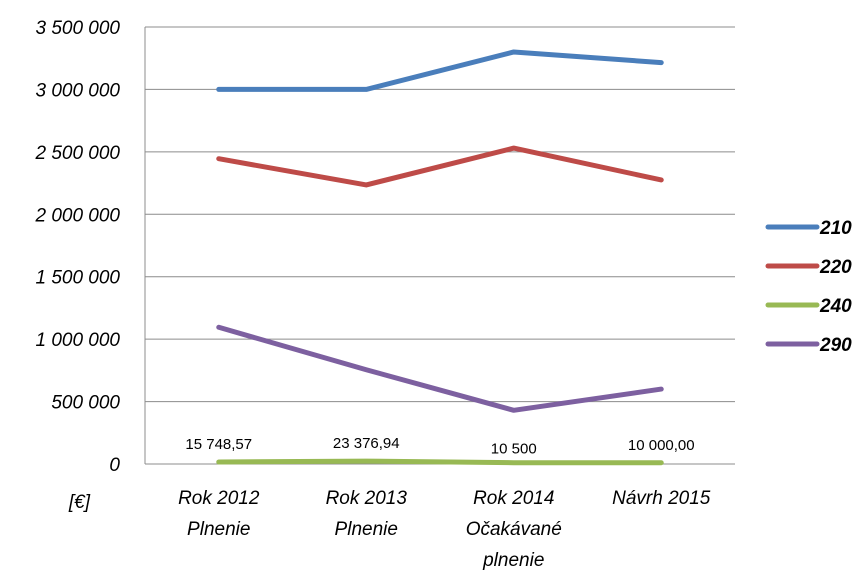 The width and height of the screenshot is (867, 581). Describe the element at coordinates (114, 465) in the screenshot. I see `y-tick-label: 0` at that location.